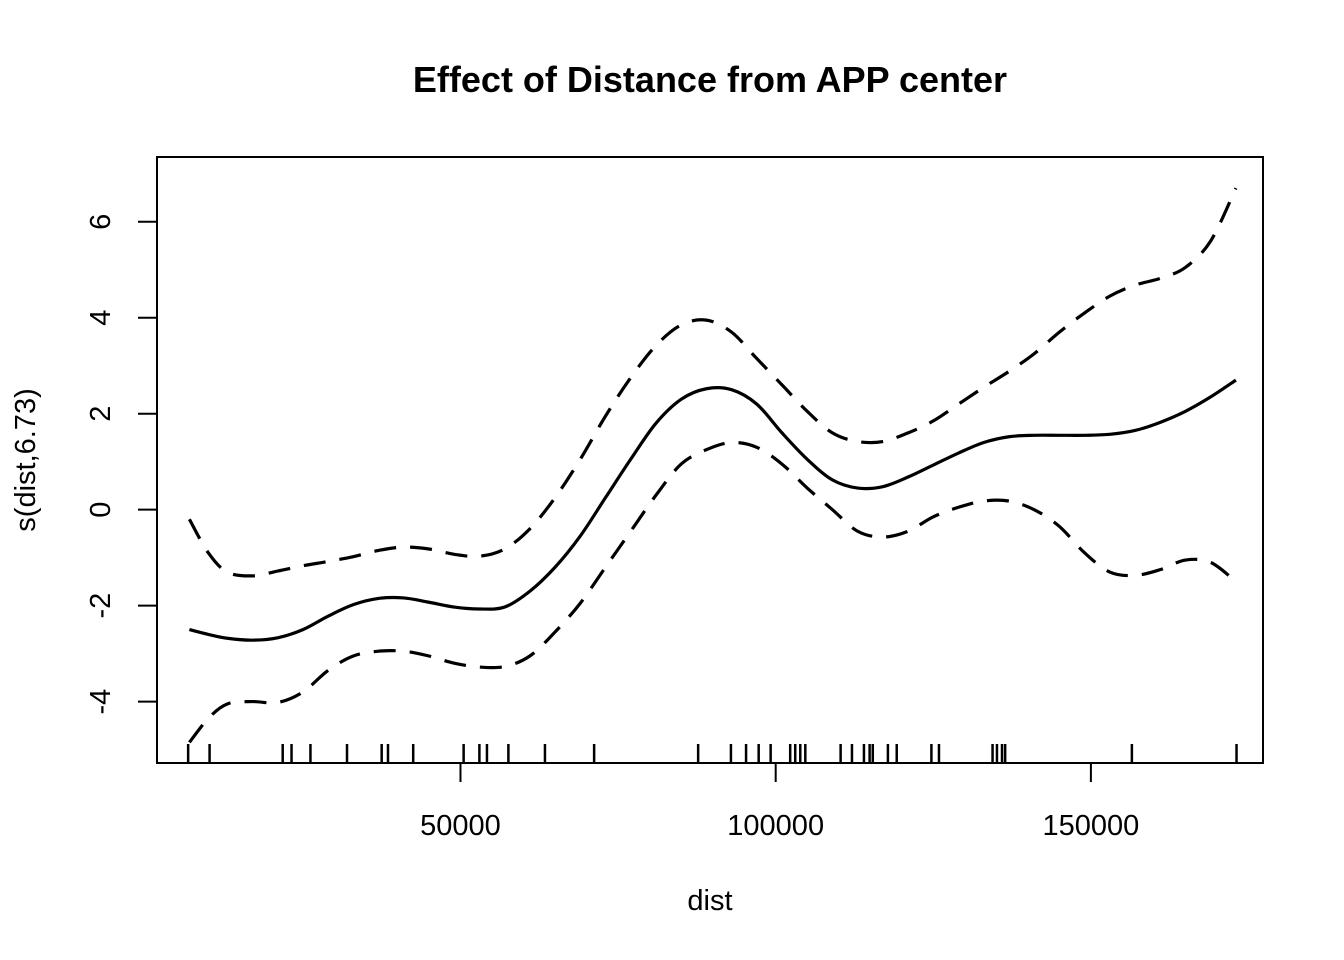  What do you see at coordinates (26, 459) in the screenshot?
I see `y-axis-label: s(dist,6.73)` at bounding box center [26, 459].